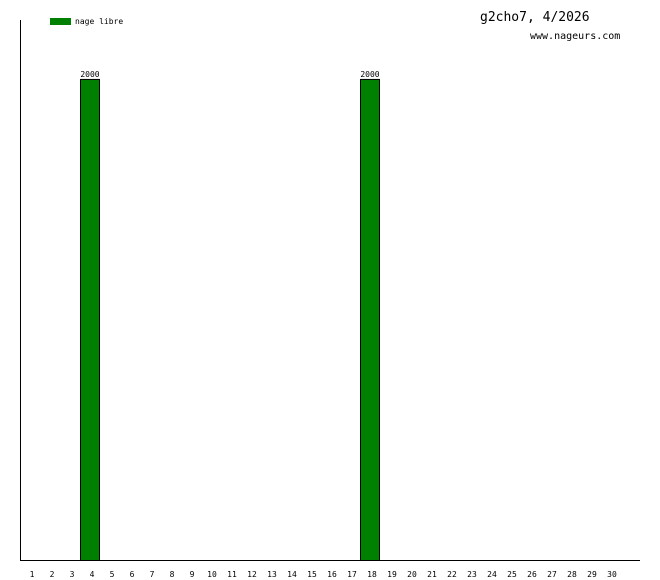 This screenshot has width=660, height=580. I want to click on x-tick-label: 12, so click(252, 574).